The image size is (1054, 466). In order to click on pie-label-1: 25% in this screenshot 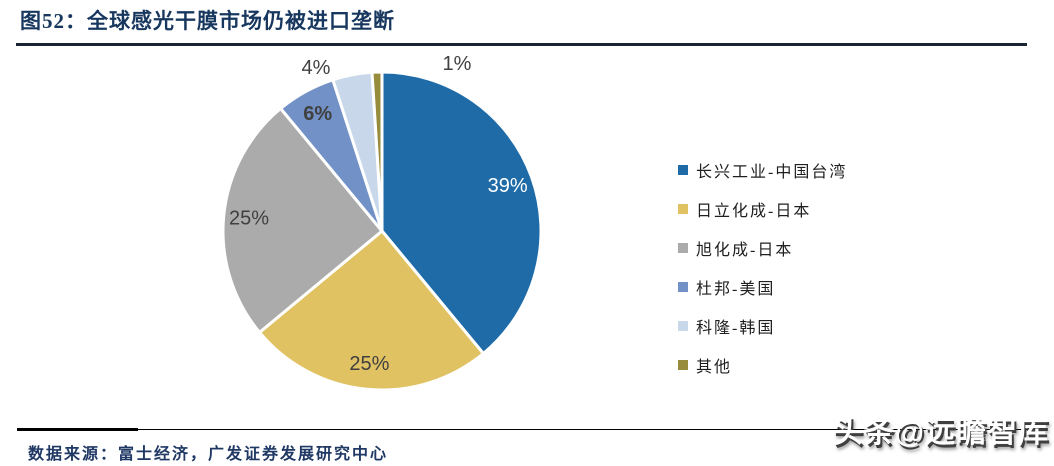, I will do `click(369, 364)`.